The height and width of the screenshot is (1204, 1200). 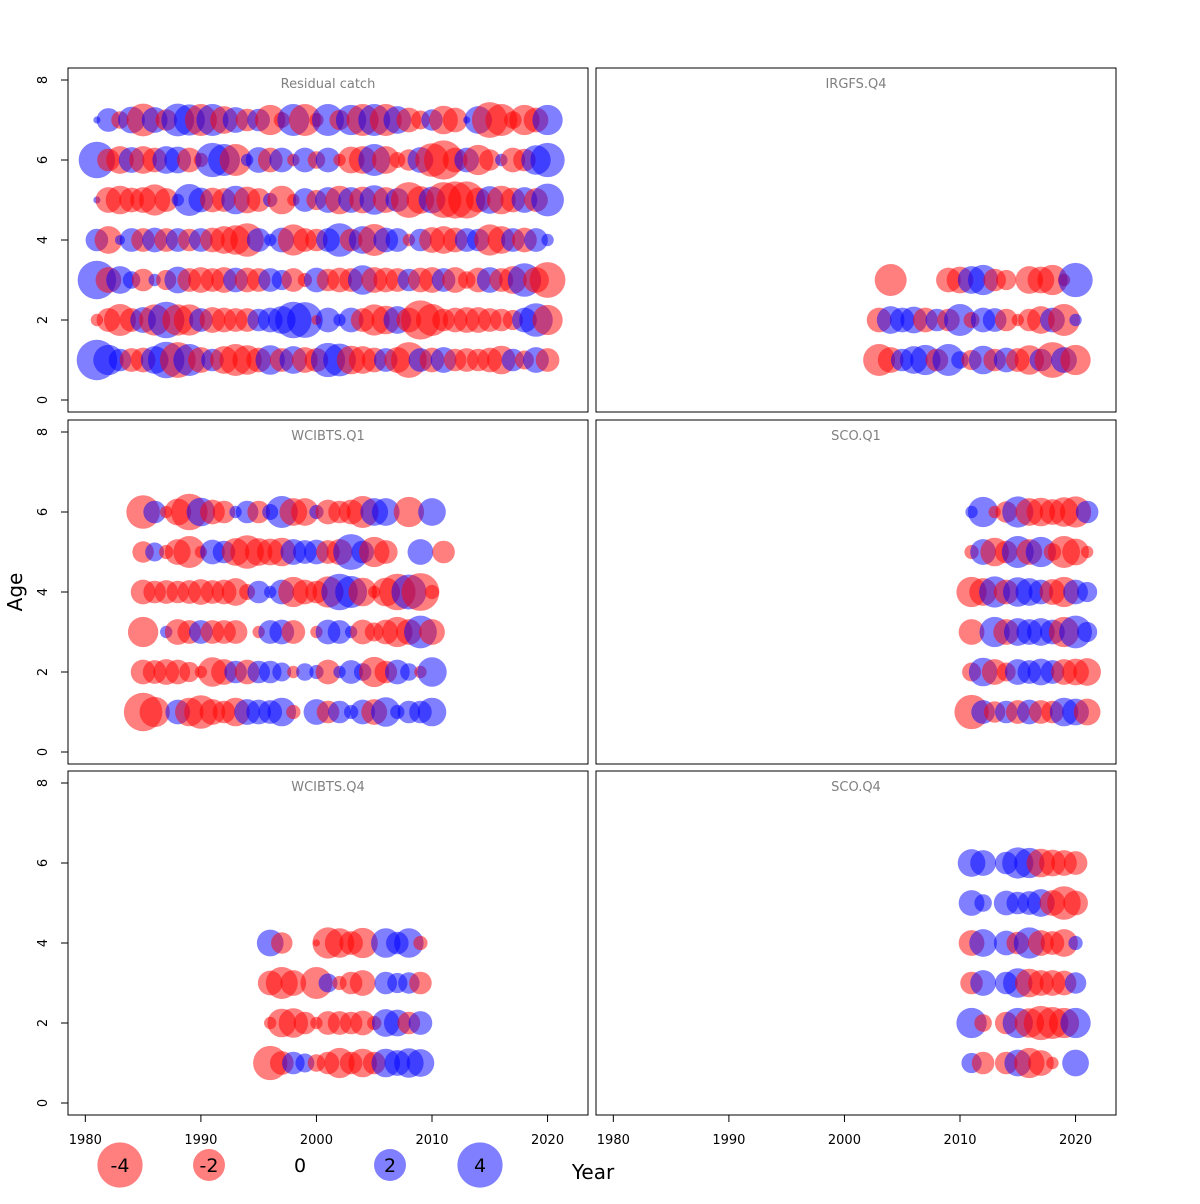 I want to click on x-tick-label: 1980, so click(x=613, y=1140).